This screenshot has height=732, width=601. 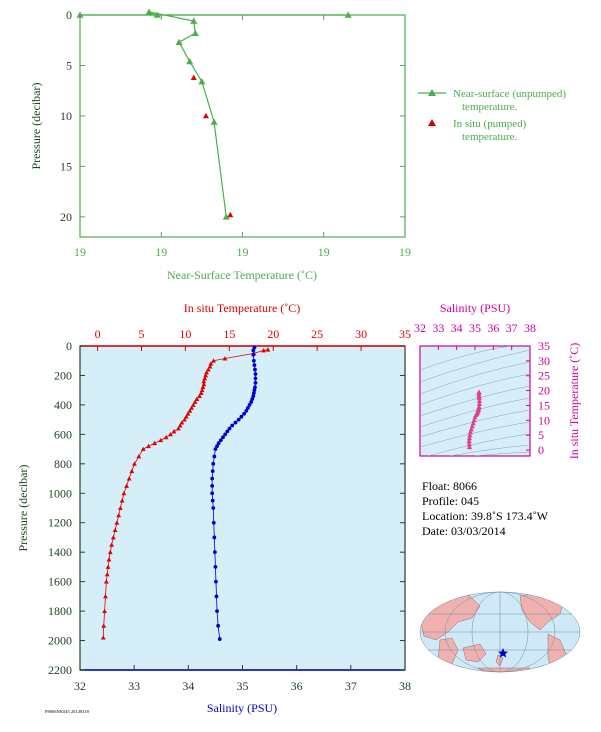 What do you see at coordinates (512, 328) in the screenshot?
I see `ts-x-tick-label: 37` at bounding box center [512, 328].